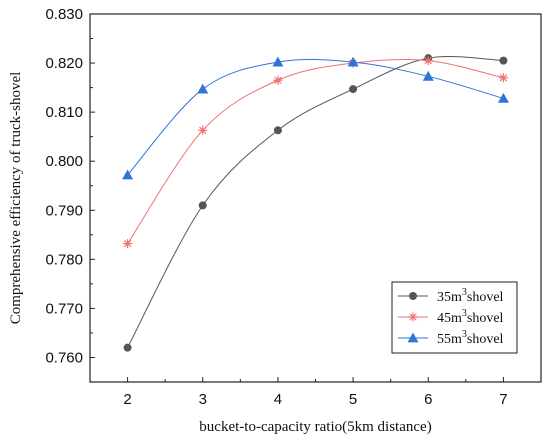 This screenshot has height=441, width=550. Describe the element at coordinates (64, 161) in the screenshot. I see `y-tick-label: 0.800` at that location.